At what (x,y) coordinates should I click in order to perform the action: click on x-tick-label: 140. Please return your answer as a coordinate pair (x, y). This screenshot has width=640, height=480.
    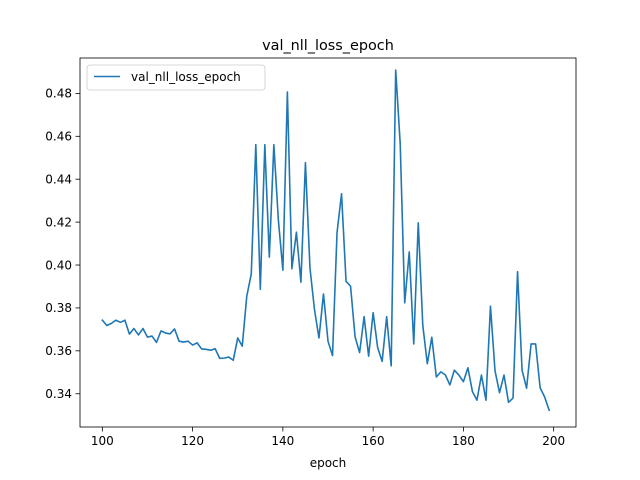
    Looking at the image, I should click on (282, 441).